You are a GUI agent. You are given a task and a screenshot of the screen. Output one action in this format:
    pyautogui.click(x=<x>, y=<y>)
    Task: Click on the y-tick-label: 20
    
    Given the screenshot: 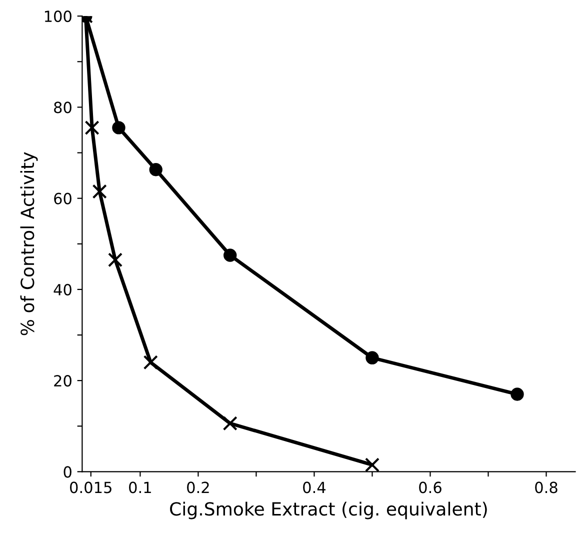 What is the action you would take?
    pyautogui.click(x=63, y=381)
    